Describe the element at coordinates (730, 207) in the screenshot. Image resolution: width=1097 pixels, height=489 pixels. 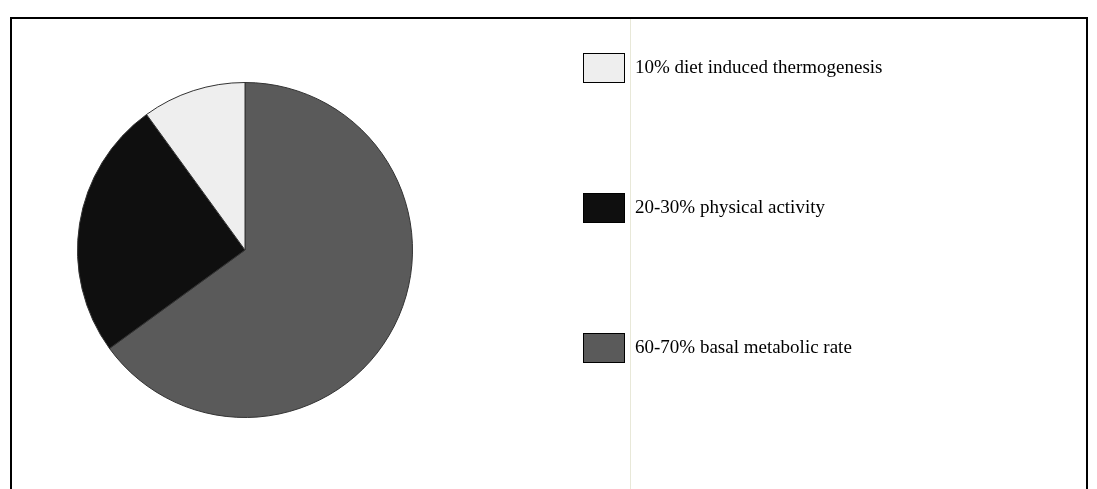
I see `legend-label: 20-30% physical activity` at that location.